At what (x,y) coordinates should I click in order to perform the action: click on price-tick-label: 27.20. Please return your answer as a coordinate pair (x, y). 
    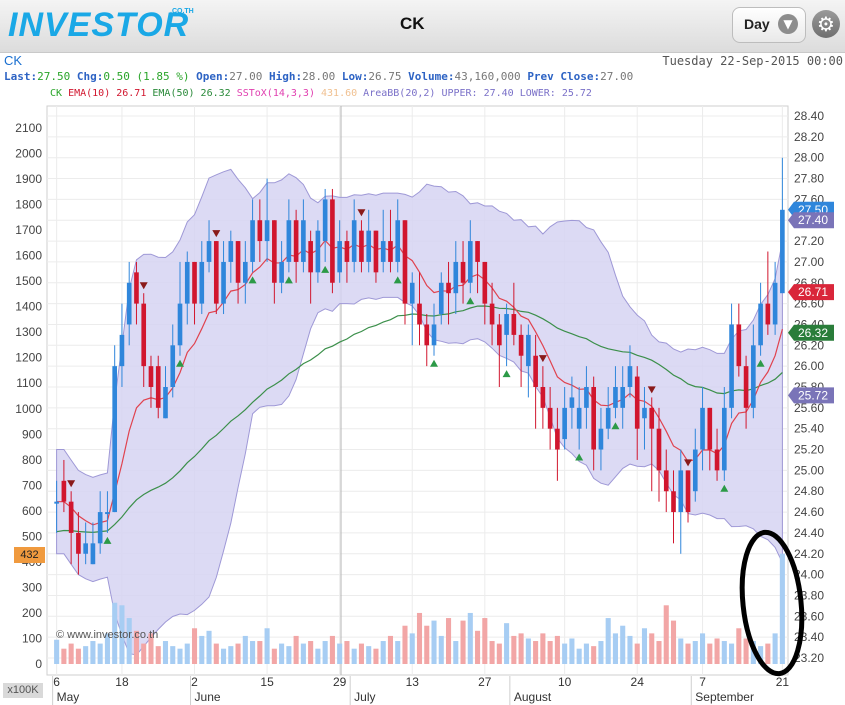
    Looking at the image, I should click on (809, 241).